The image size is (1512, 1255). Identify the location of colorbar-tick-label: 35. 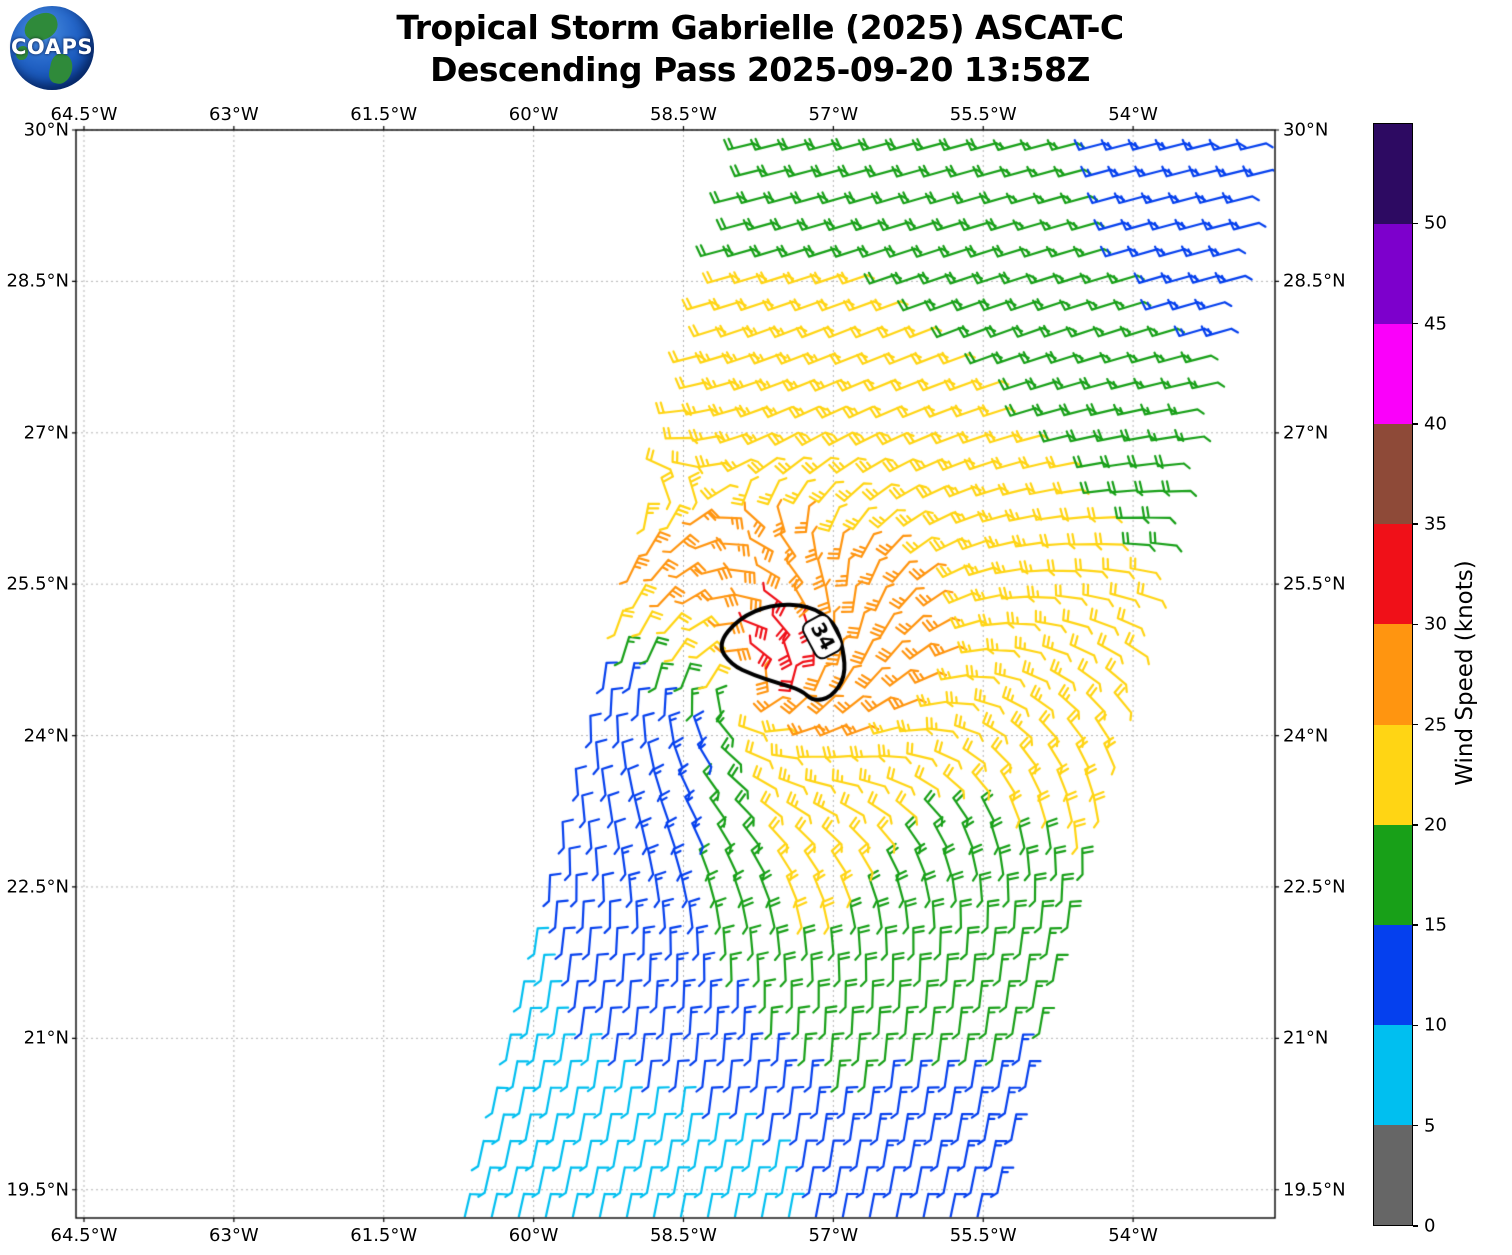
(1435, 524).